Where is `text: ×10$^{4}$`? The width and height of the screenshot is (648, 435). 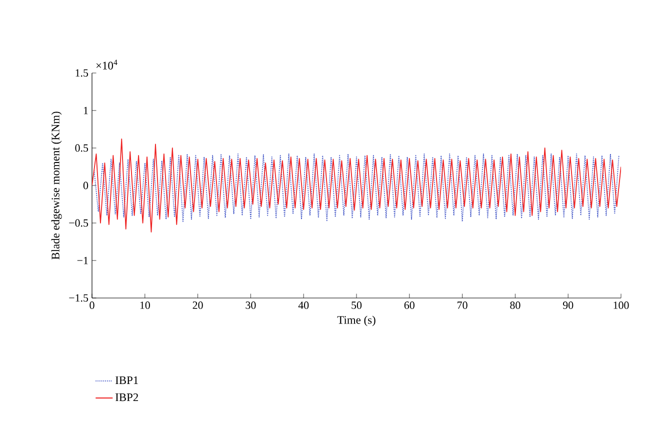
text: ×10$^{4}$ is located at coordinates (107, 65).